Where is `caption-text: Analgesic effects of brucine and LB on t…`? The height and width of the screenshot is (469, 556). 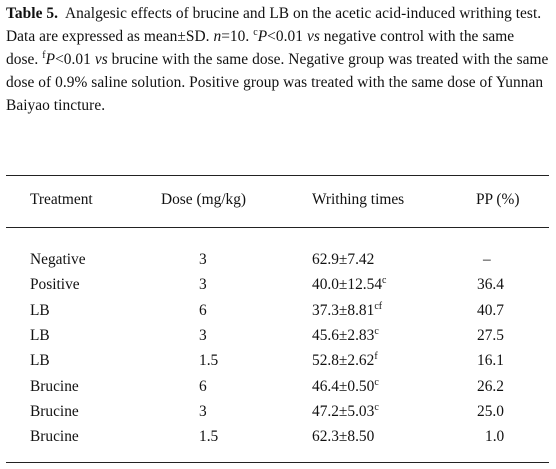 caption-text: Analgesic effects of brucine and LB on t… is located at coordinates (274, 25).